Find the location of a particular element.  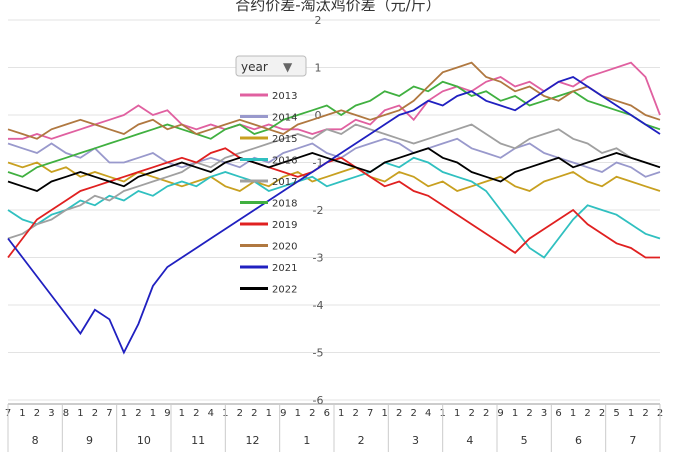

series-line-2014 is located at coordinates (334, 157).